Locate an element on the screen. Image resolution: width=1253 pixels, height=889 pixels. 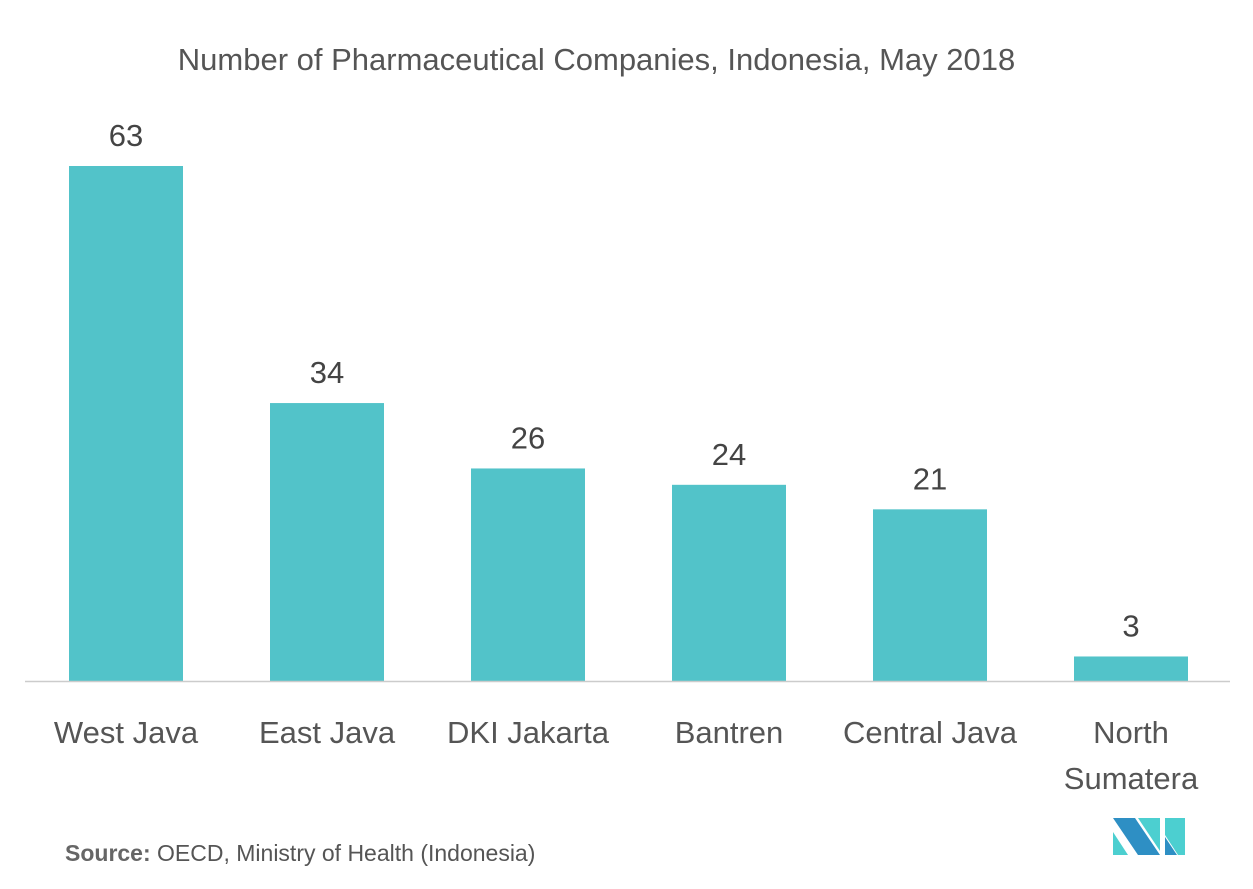
data-label: 3 is located at coordinates (1130, 625).